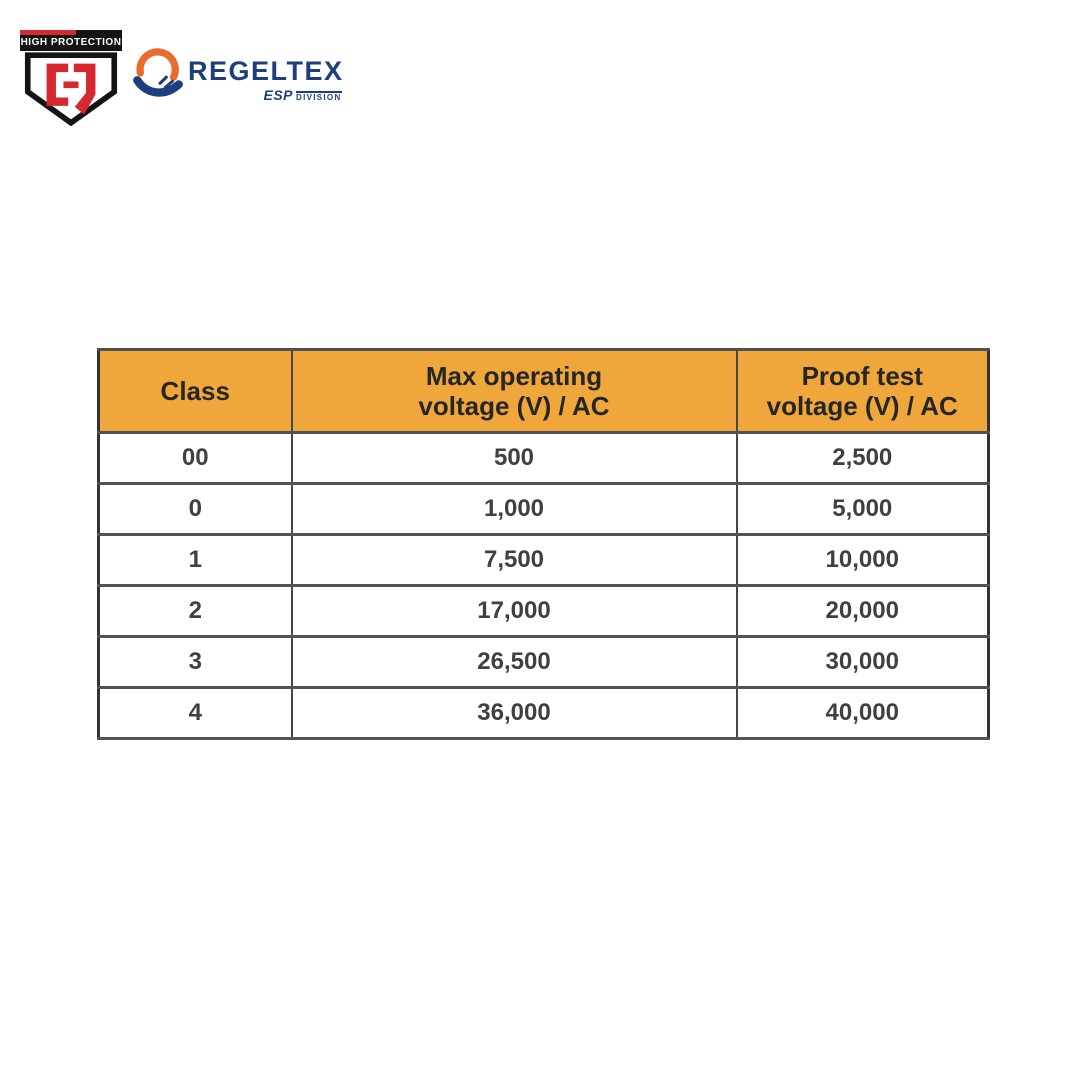  I want to click on regeltex-division-row: ESP DIVISION, so click(266, 95).